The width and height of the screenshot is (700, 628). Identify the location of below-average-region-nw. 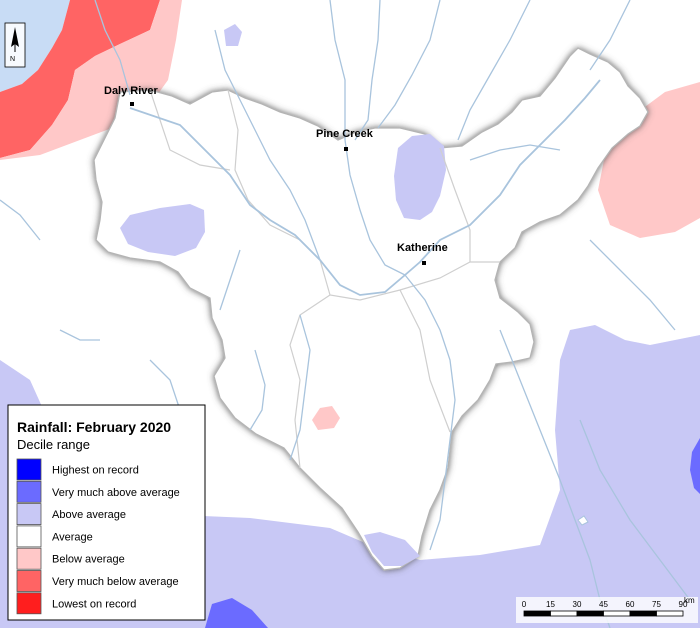
(91, 80).